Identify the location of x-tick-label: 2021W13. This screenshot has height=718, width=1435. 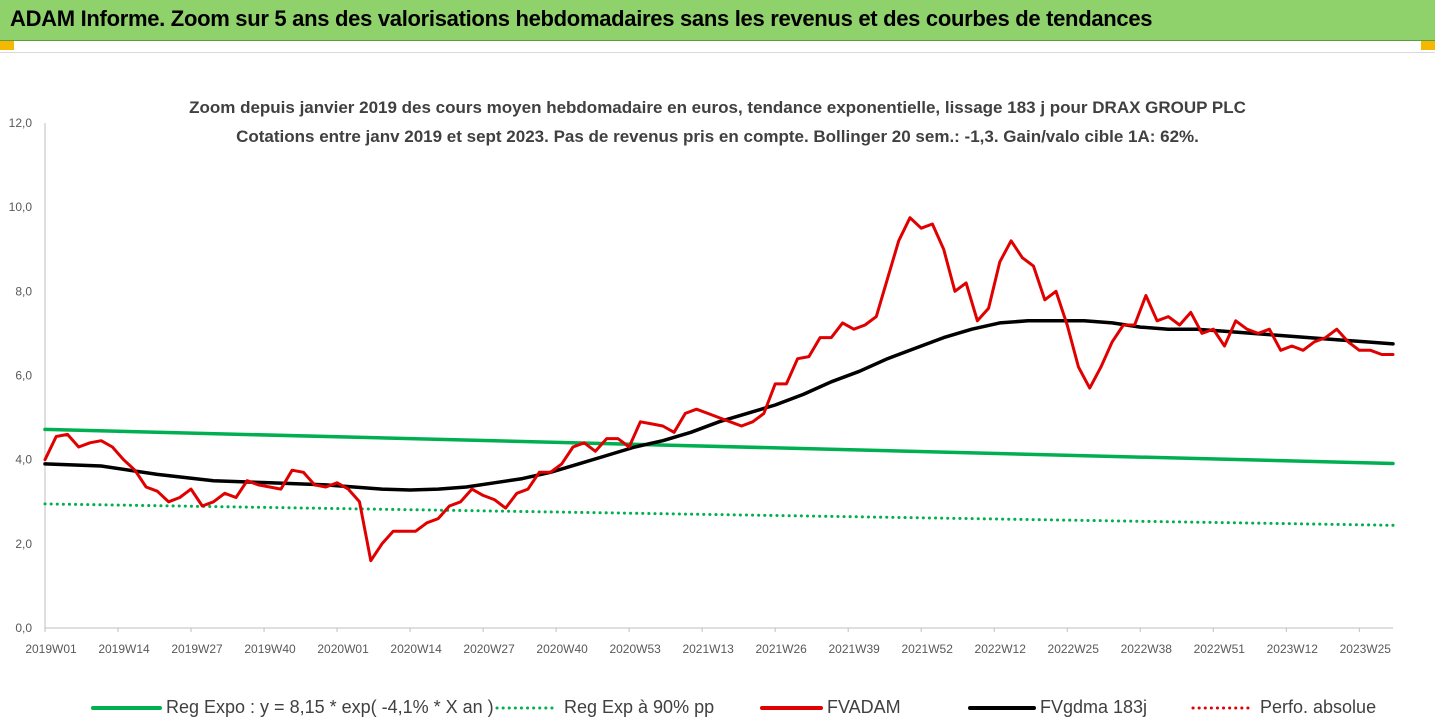
(708, 649).